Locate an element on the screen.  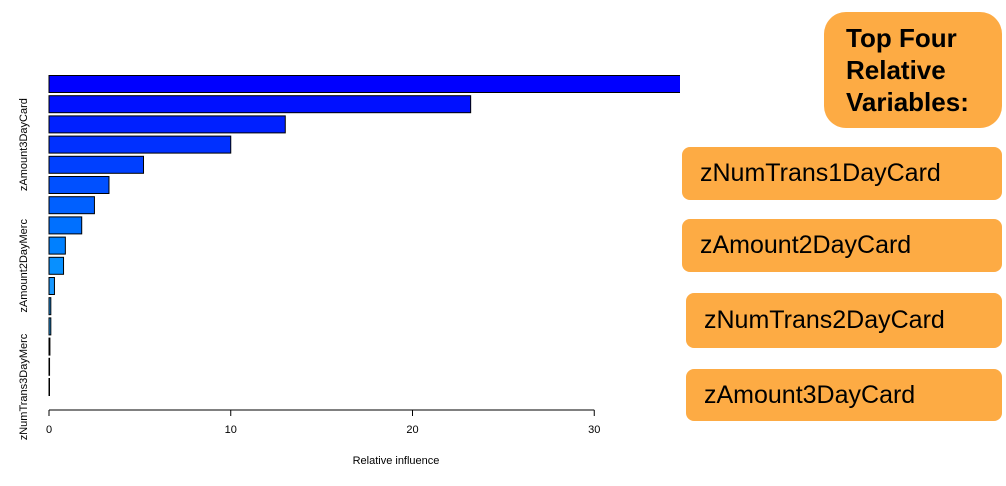
callout-item: zAmount3DayCard is located at coordinates (844, 395).